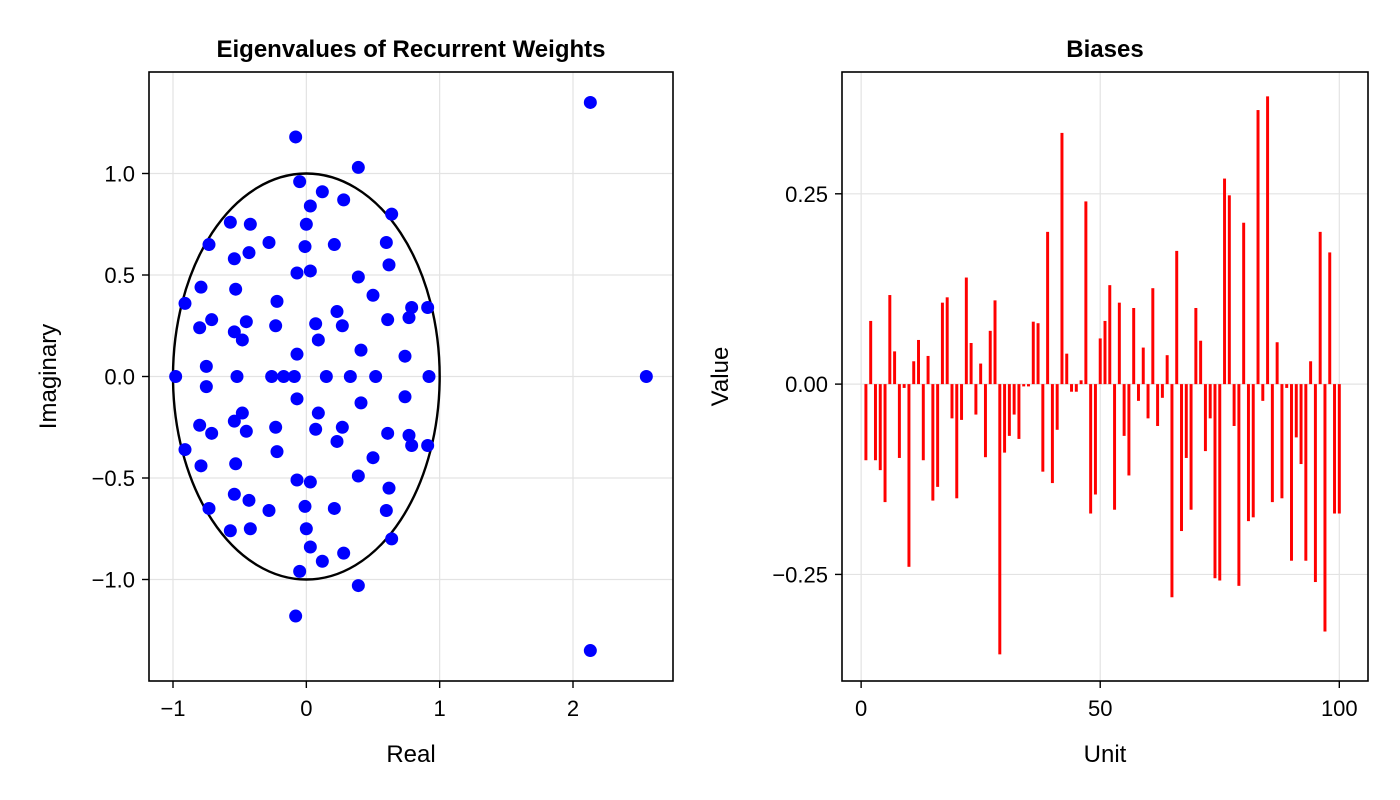  I want to click on eigenvalue-y-axis-label: Imaginary, so click(48, 376).